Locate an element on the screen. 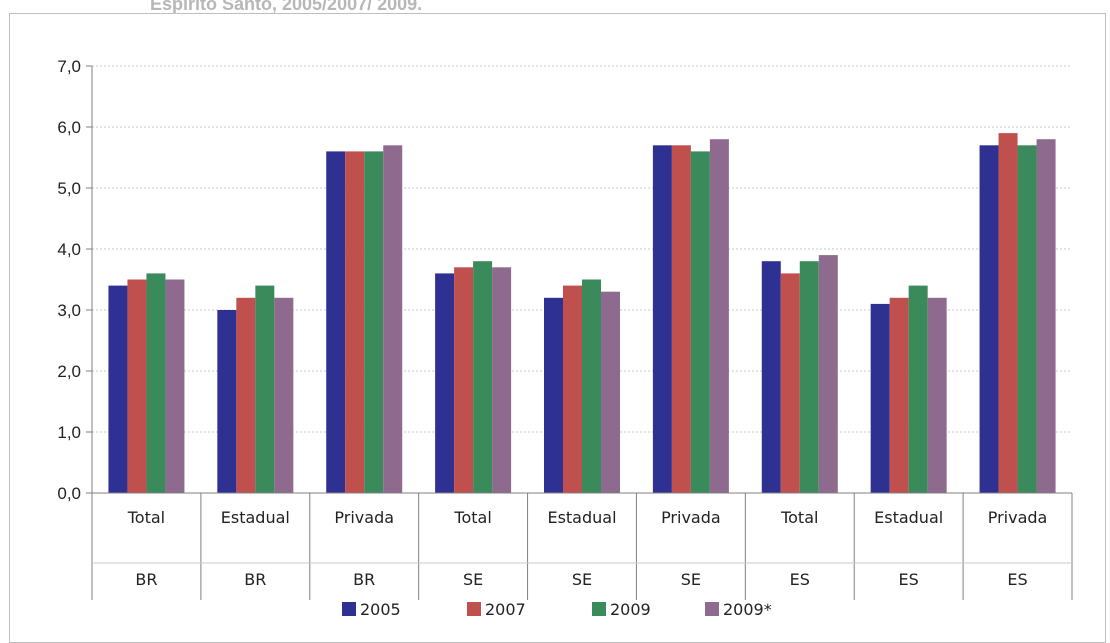 The image size is (1110, 643). legend: 2005 2007 2009 2009* is located at coordinates (557, 609).